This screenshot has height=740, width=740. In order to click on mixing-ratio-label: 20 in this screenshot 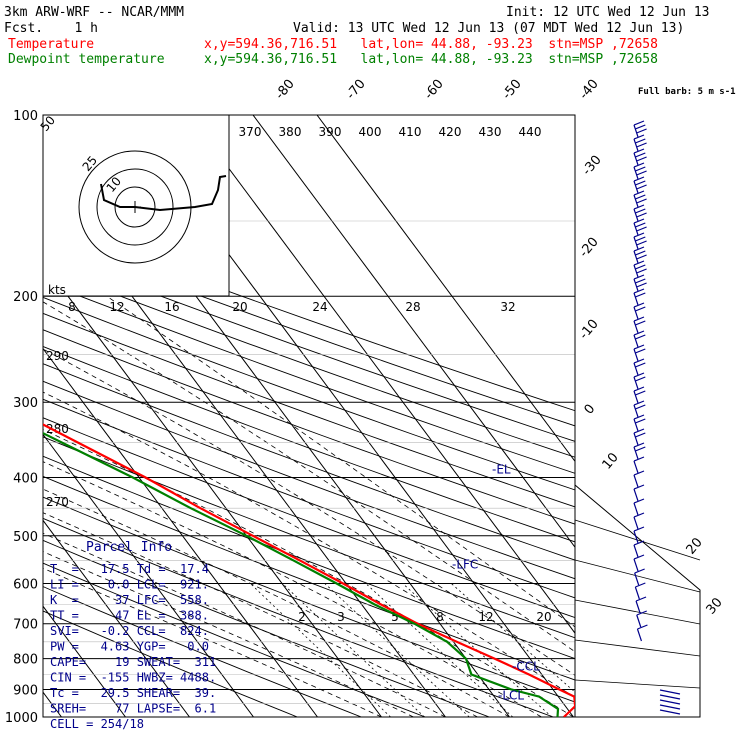, I will do `click(239, 307)`.